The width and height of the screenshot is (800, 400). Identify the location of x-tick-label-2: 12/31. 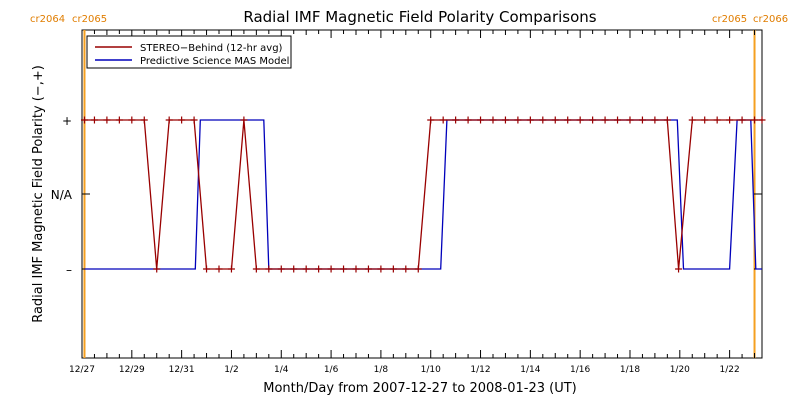
(182, 370).